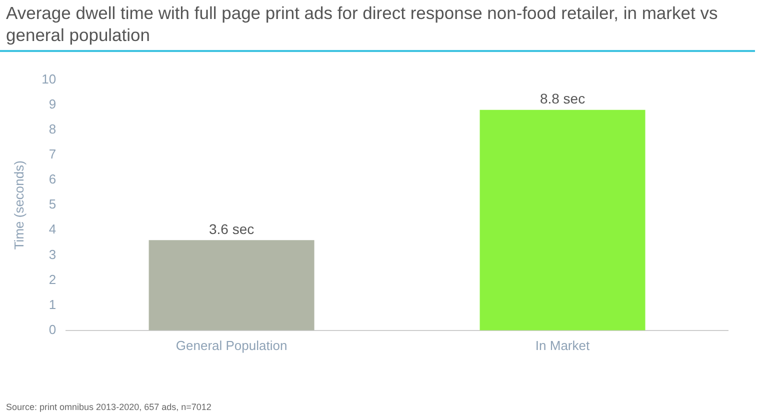  What do you see at coordinates (49, 78) in the screenshot?
I see `y-tick-label: 10` at bounding box center [49, 78].